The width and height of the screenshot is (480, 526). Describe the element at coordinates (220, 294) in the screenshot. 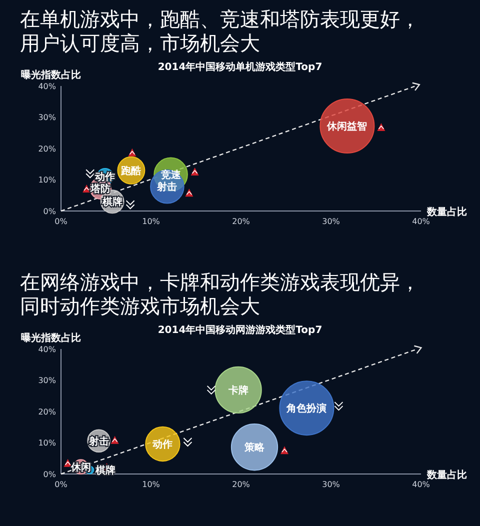

I see `chart-title: 在网络游戏中，卡牌和动作类游戏表现优异，同时动作类游戏市场机会大` at that location.